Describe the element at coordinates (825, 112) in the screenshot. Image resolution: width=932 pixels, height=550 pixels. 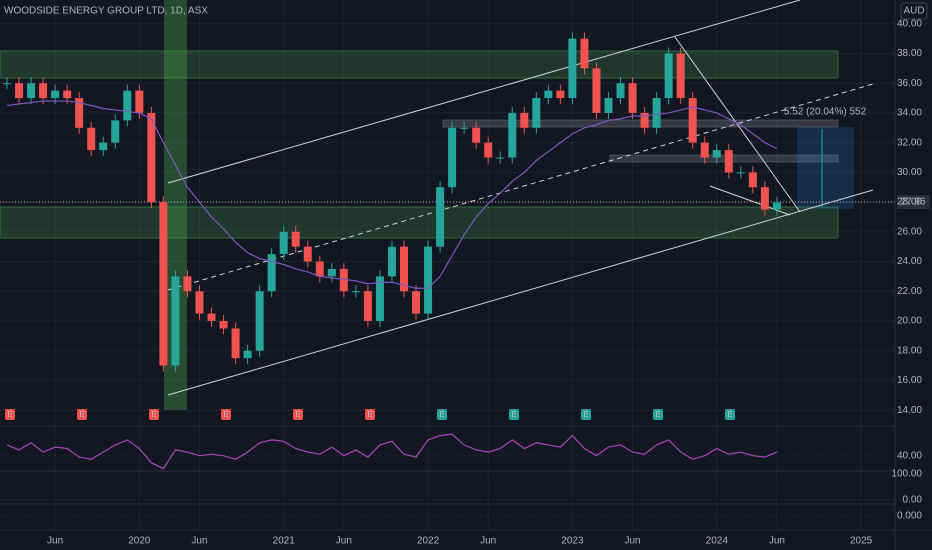
I see `measure-label: 5.52 (20.04%) 552` at that location.